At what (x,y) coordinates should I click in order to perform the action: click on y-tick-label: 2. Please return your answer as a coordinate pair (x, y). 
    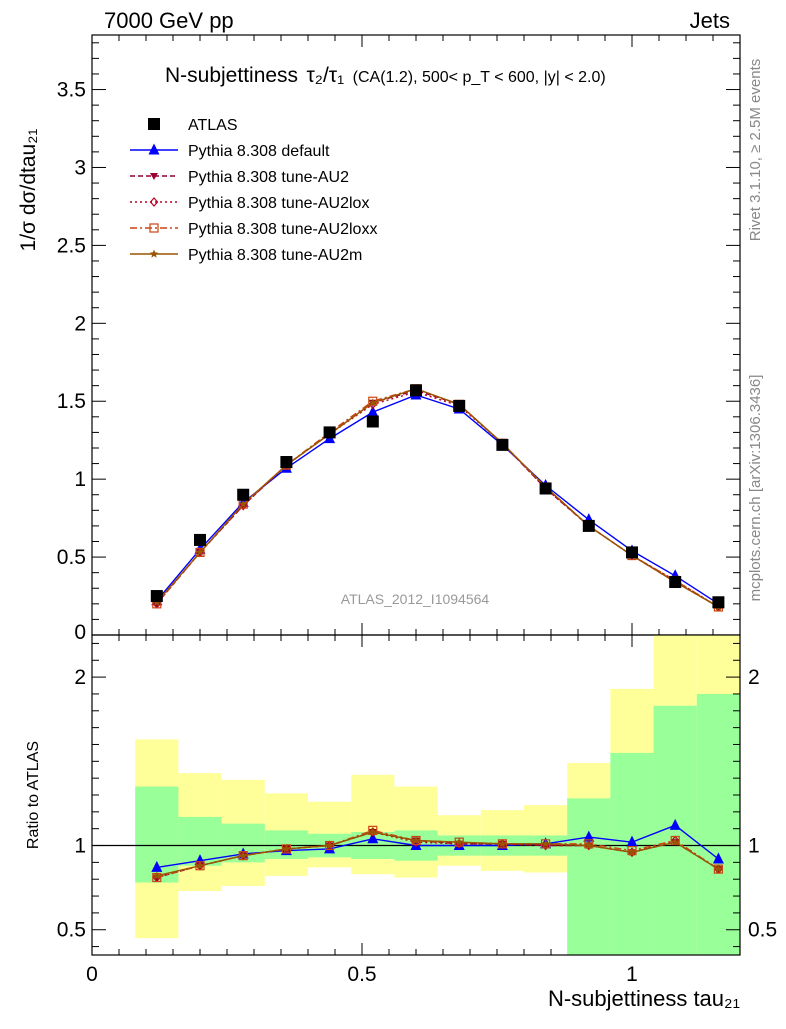
    Looking at the image, I should click on (80, 323).